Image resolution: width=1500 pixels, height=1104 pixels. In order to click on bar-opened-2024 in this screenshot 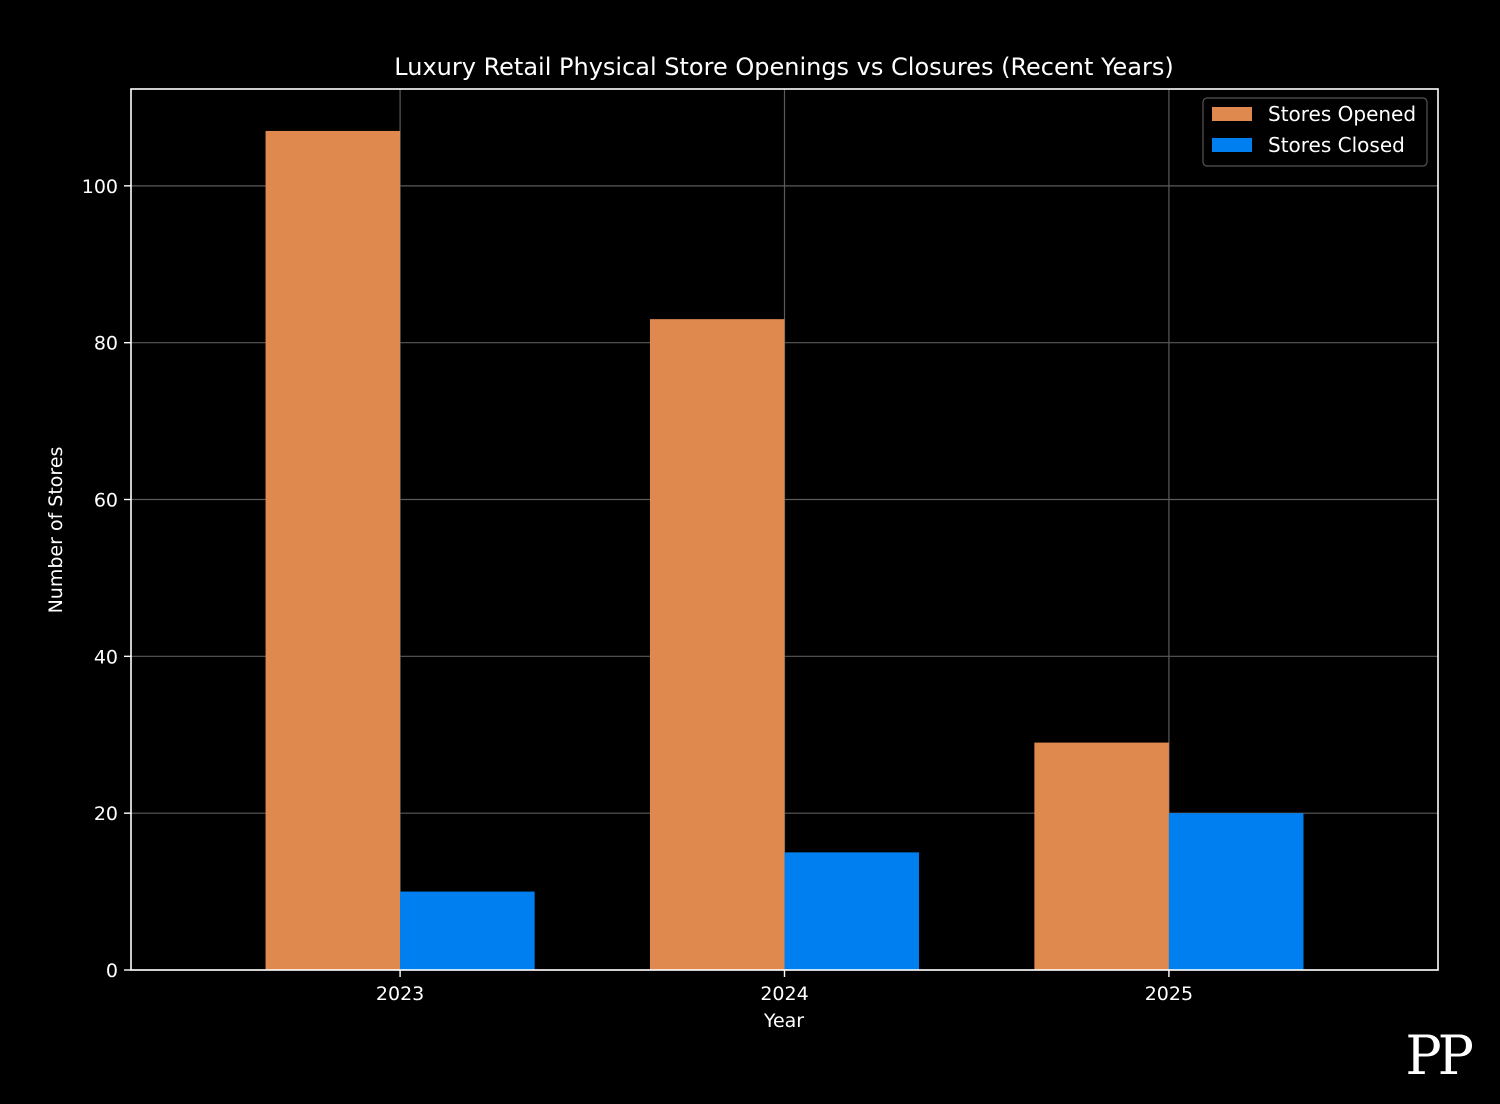, I will do `click(717, 644)`.